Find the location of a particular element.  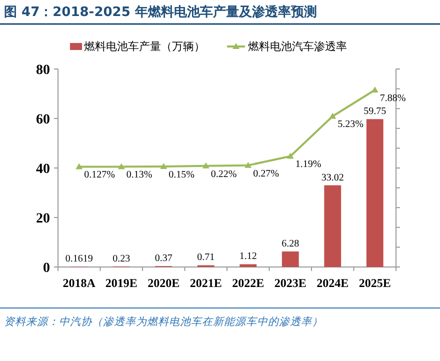

x-tick-label: 2025E is located at coordinates (374, 283).